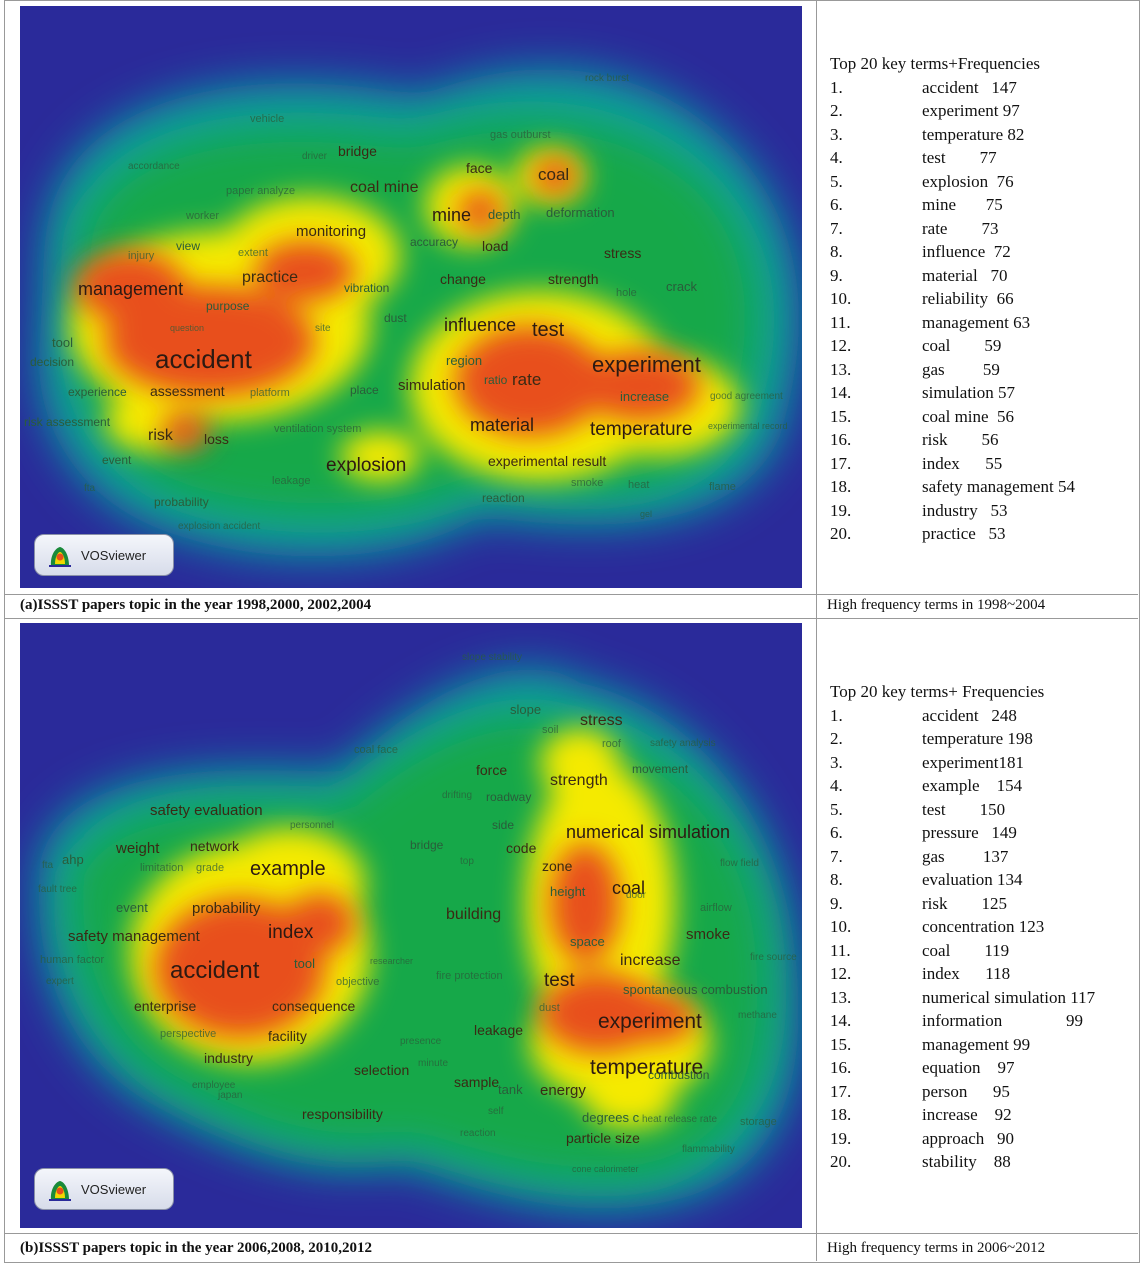  Describe the element at coordinates (568, 891) in the screenshot. I see `map-term-label: height` at that location.